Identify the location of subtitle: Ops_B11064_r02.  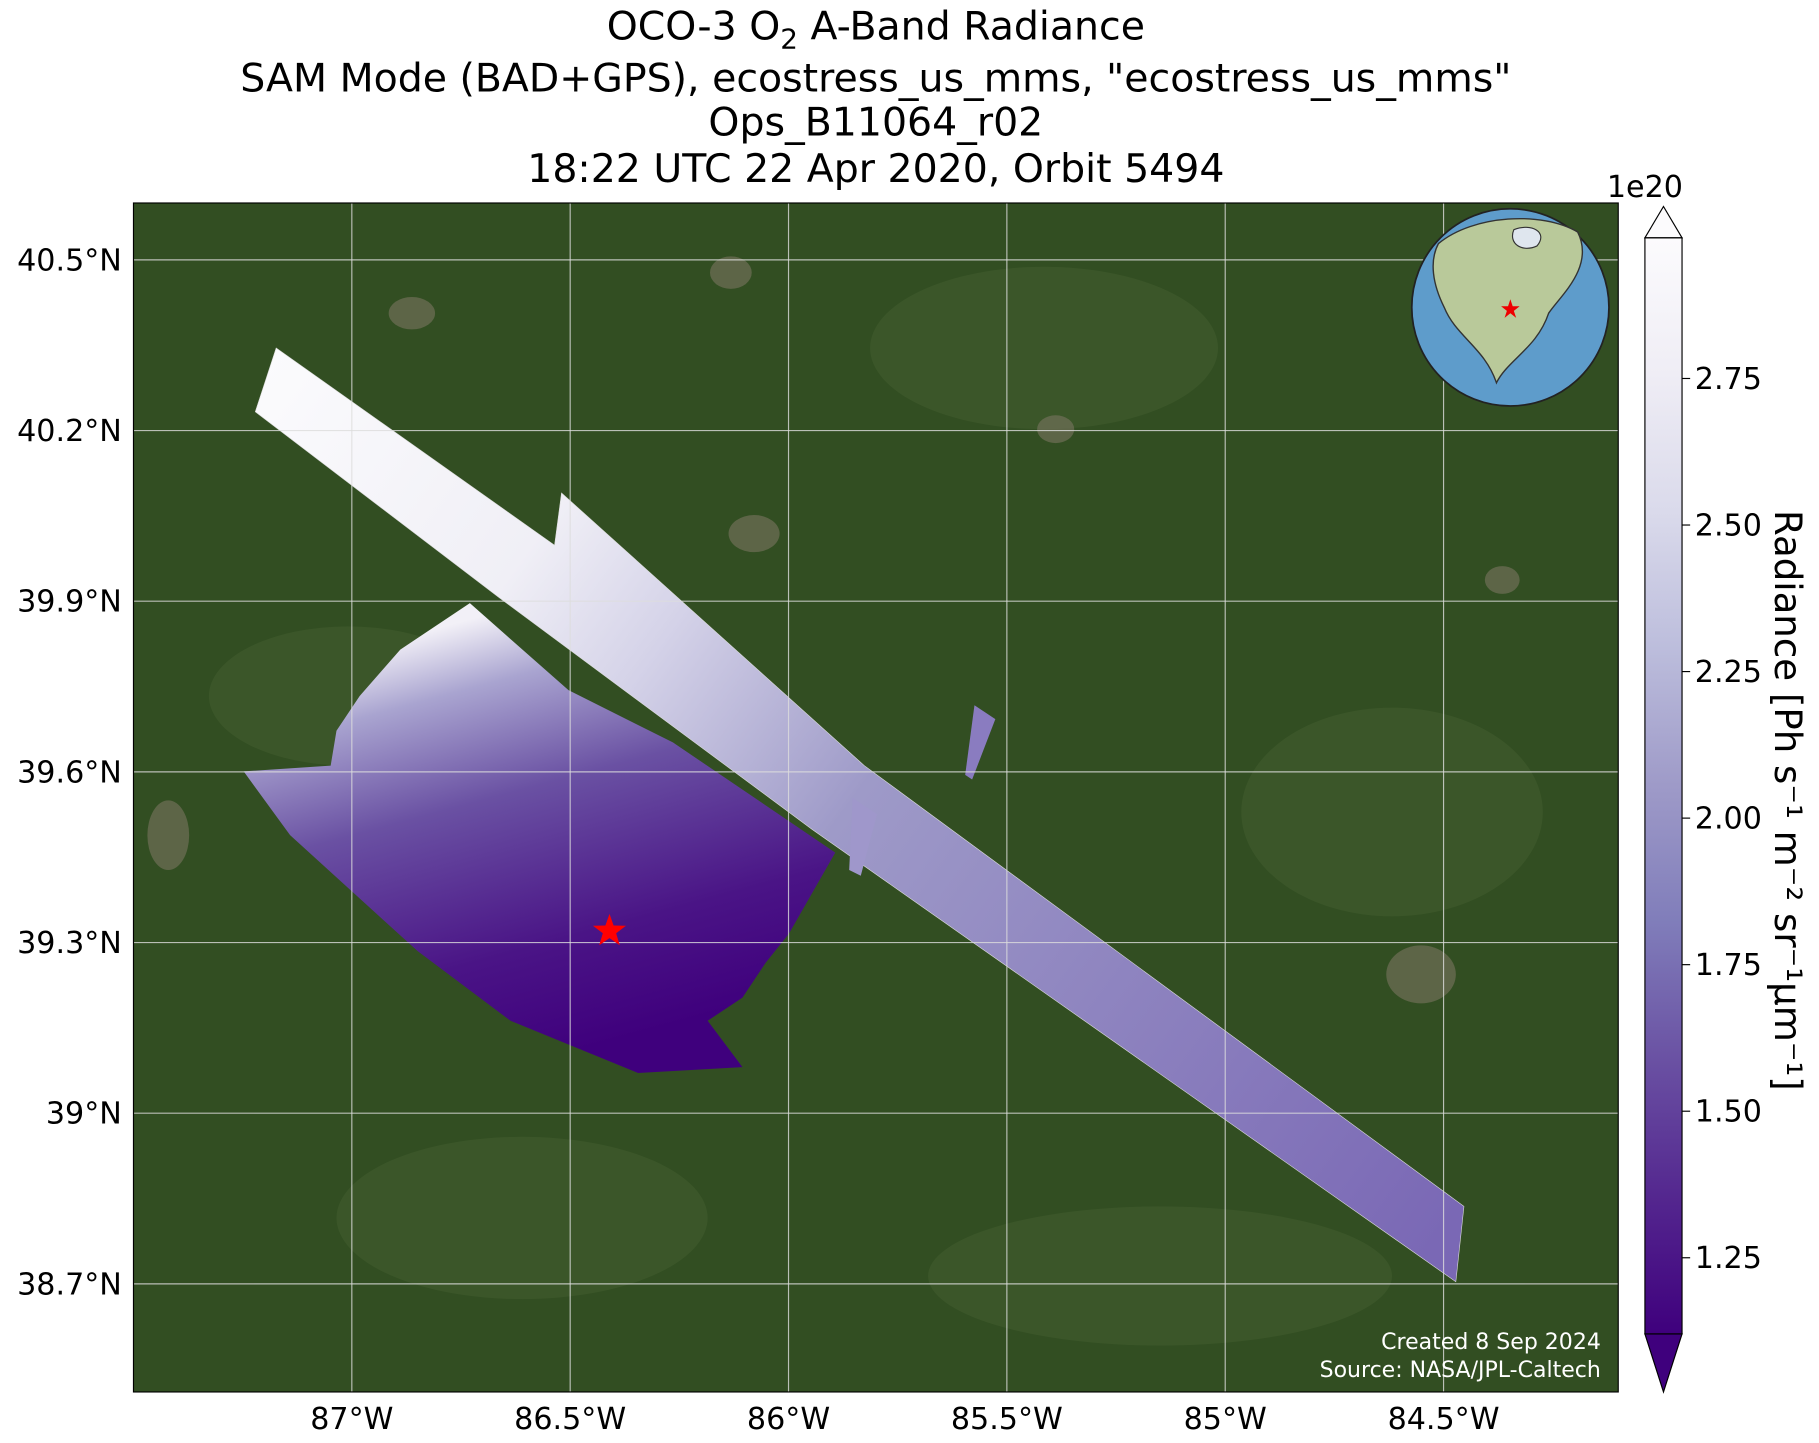
(875, 123).